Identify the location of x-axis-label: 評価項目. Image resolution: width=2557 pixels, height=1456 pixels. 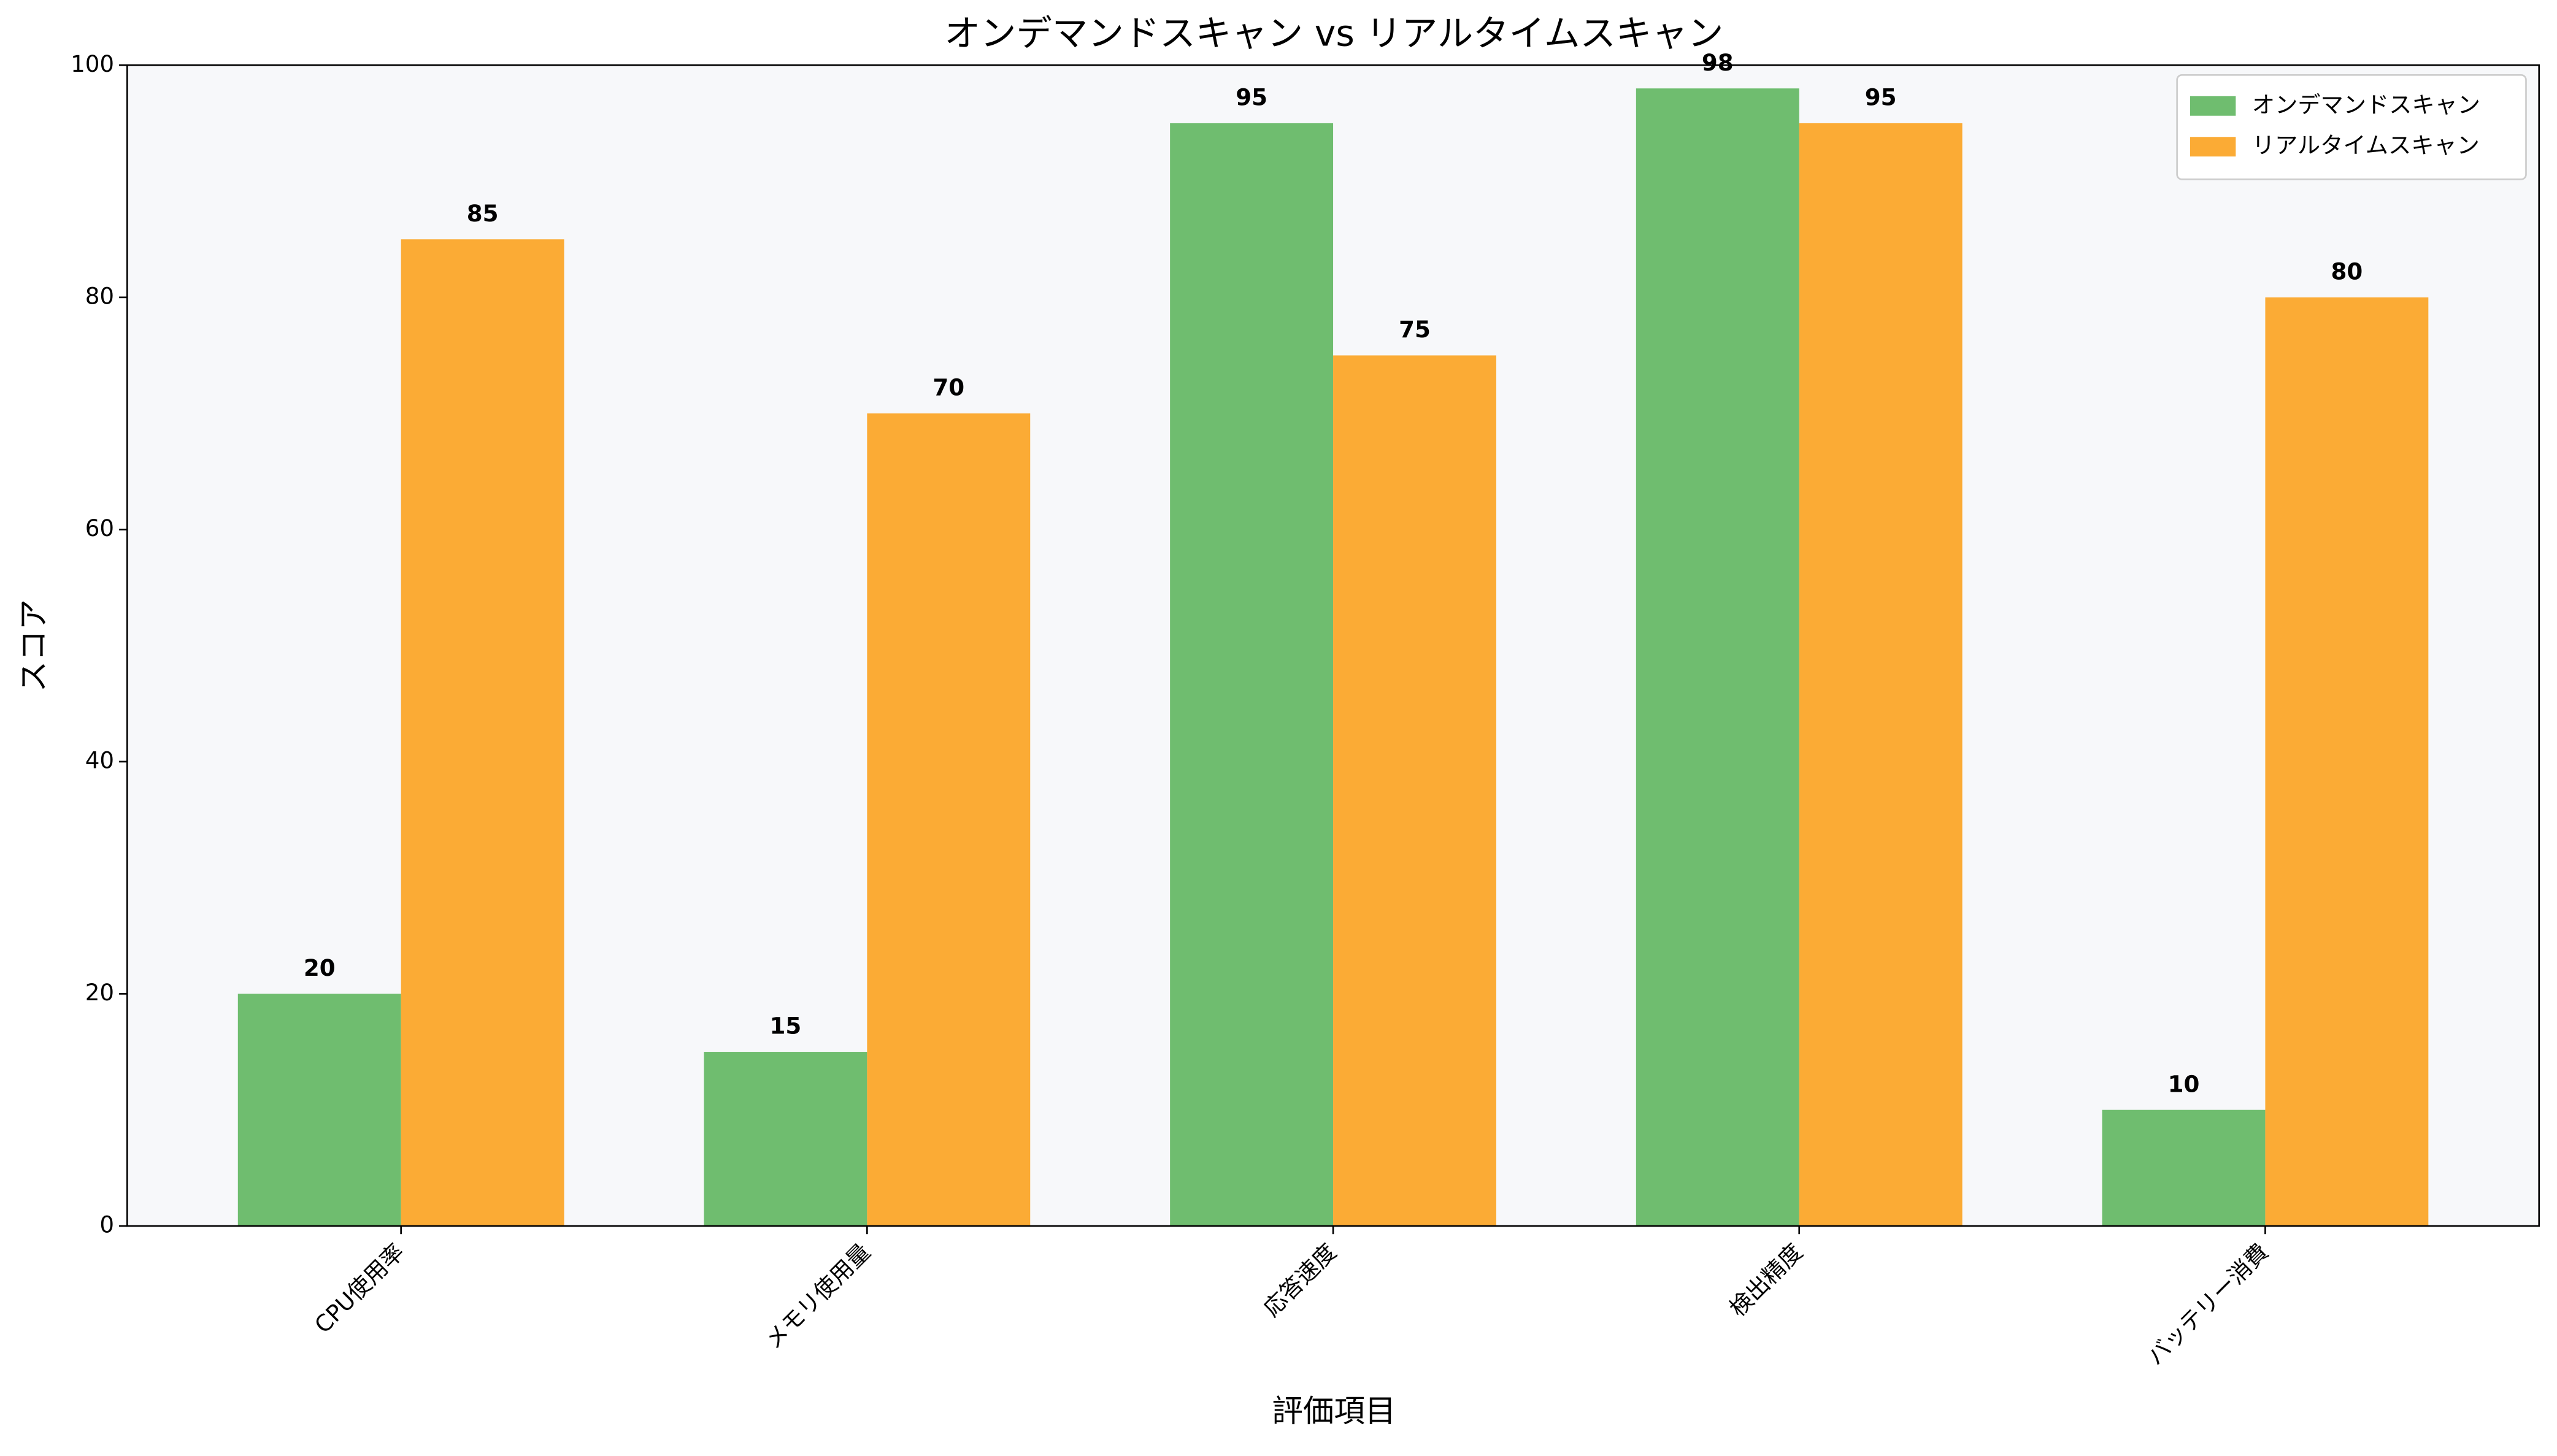
(1334, 1411).